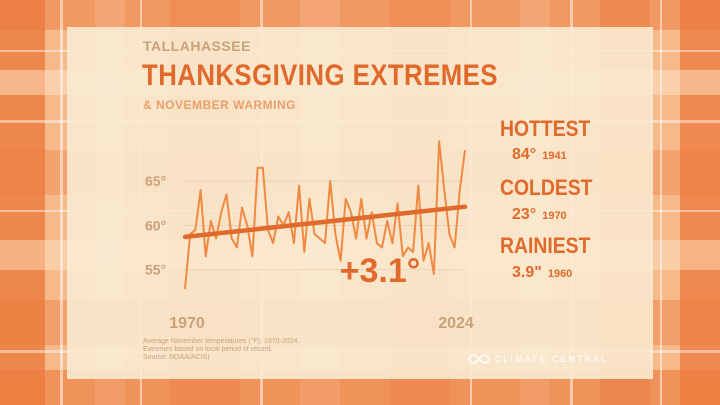 The width and height of the screenshot is (720, 405). Describe the element at coordinates (479, 359) in the screenshot. I see `infinity-logo-icon` at that location.